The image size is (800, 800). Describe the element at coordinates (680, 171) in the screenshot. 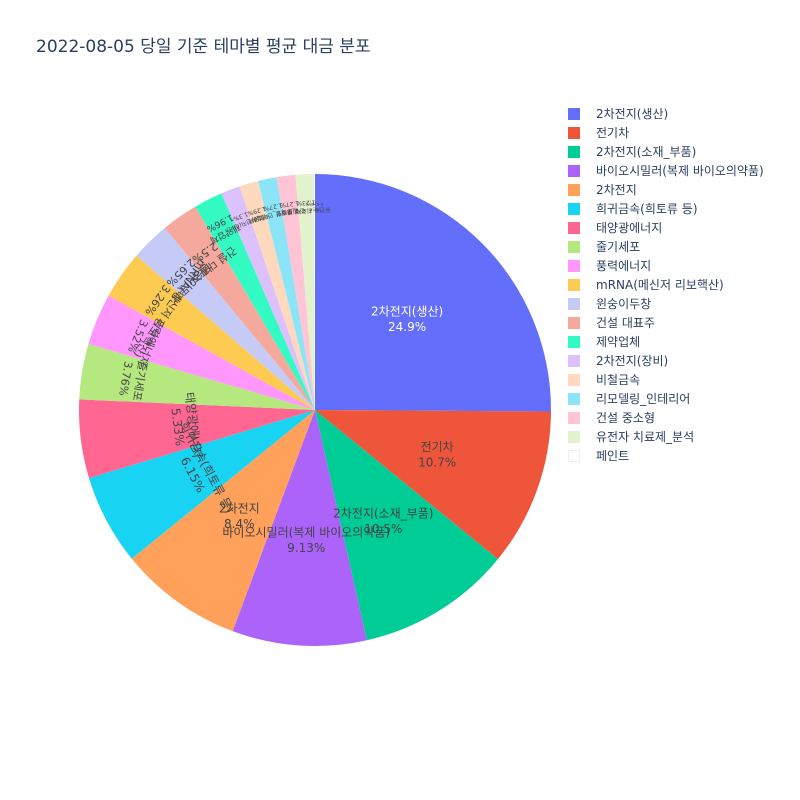

I see `legend-label: 바이오시밀러(복제 바이오의약품)` at that location.